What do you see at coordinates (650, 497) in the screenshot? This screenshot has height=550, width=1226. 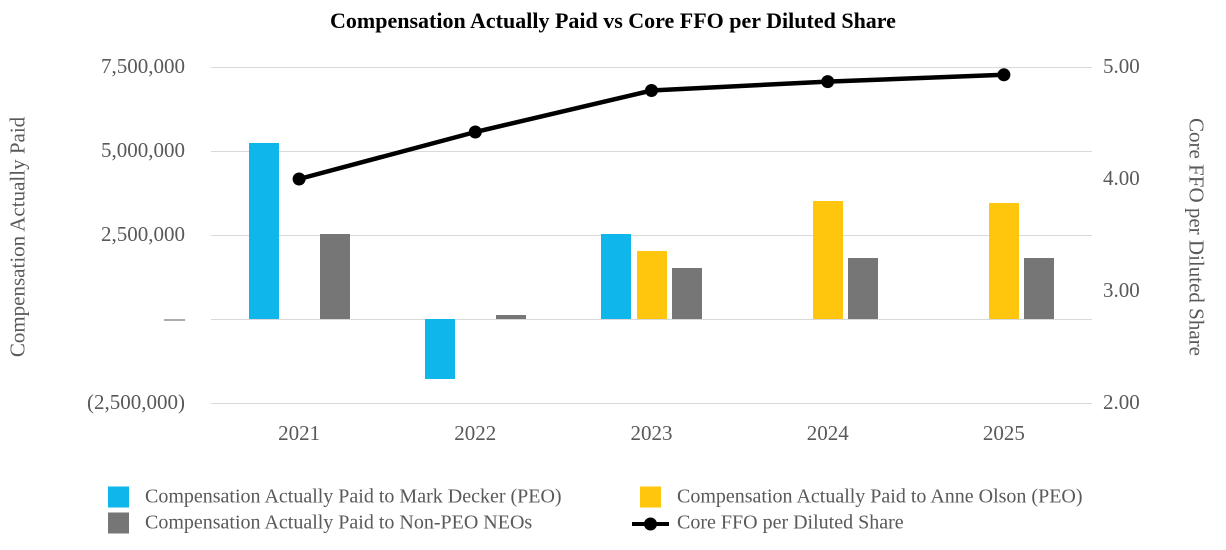 I see `legend-swatch-anne-olson` at bounding box center [650, 497].